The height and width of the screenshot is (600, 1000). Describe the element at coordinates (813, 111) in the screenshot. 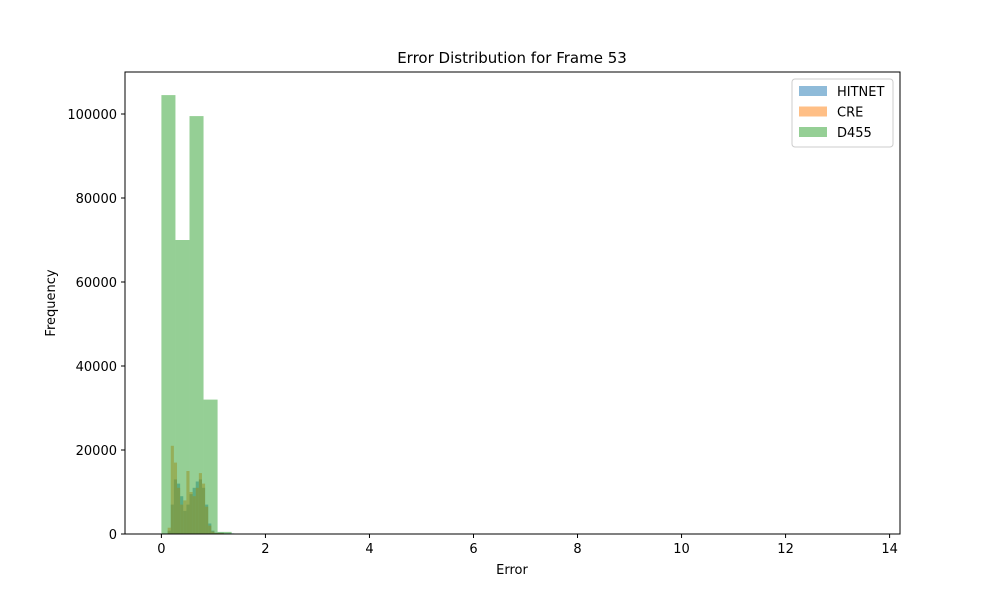

I see `legend-swatch-cre` at that location.